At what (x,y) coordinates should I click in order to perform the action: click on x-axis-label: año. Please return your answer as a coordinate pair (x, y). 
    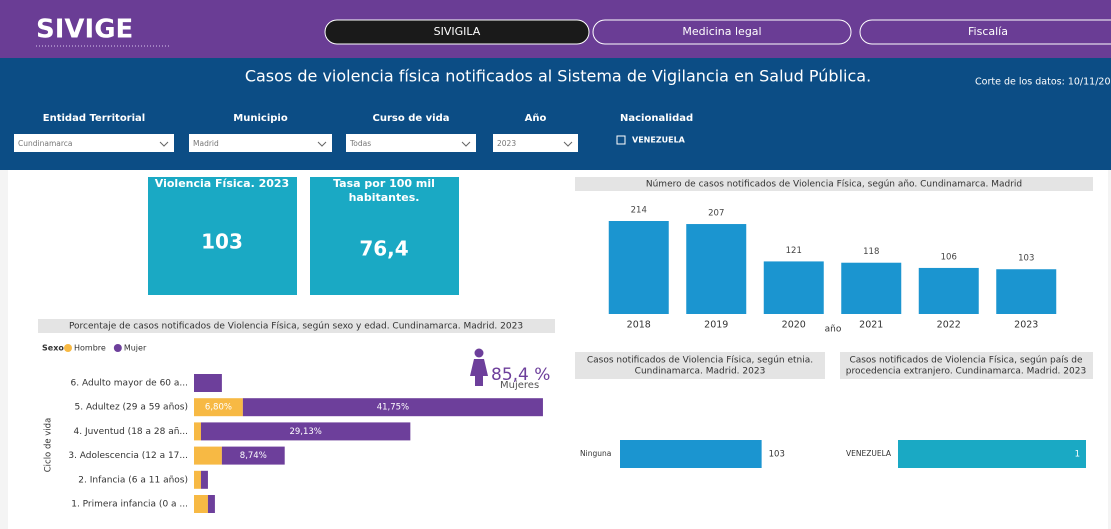
    Looking at the image, I should click on (833, 330).